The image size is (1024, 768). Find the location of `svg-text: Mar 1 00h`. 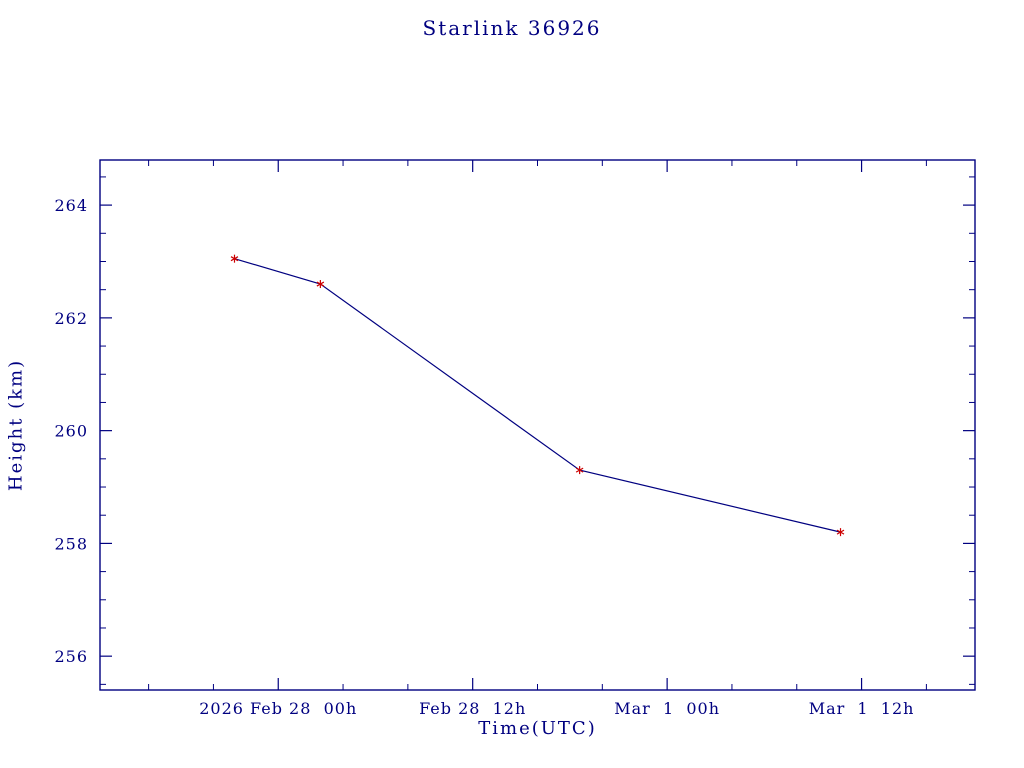

svg-text: Mar 1 00h is located at coordinates (667, 708).